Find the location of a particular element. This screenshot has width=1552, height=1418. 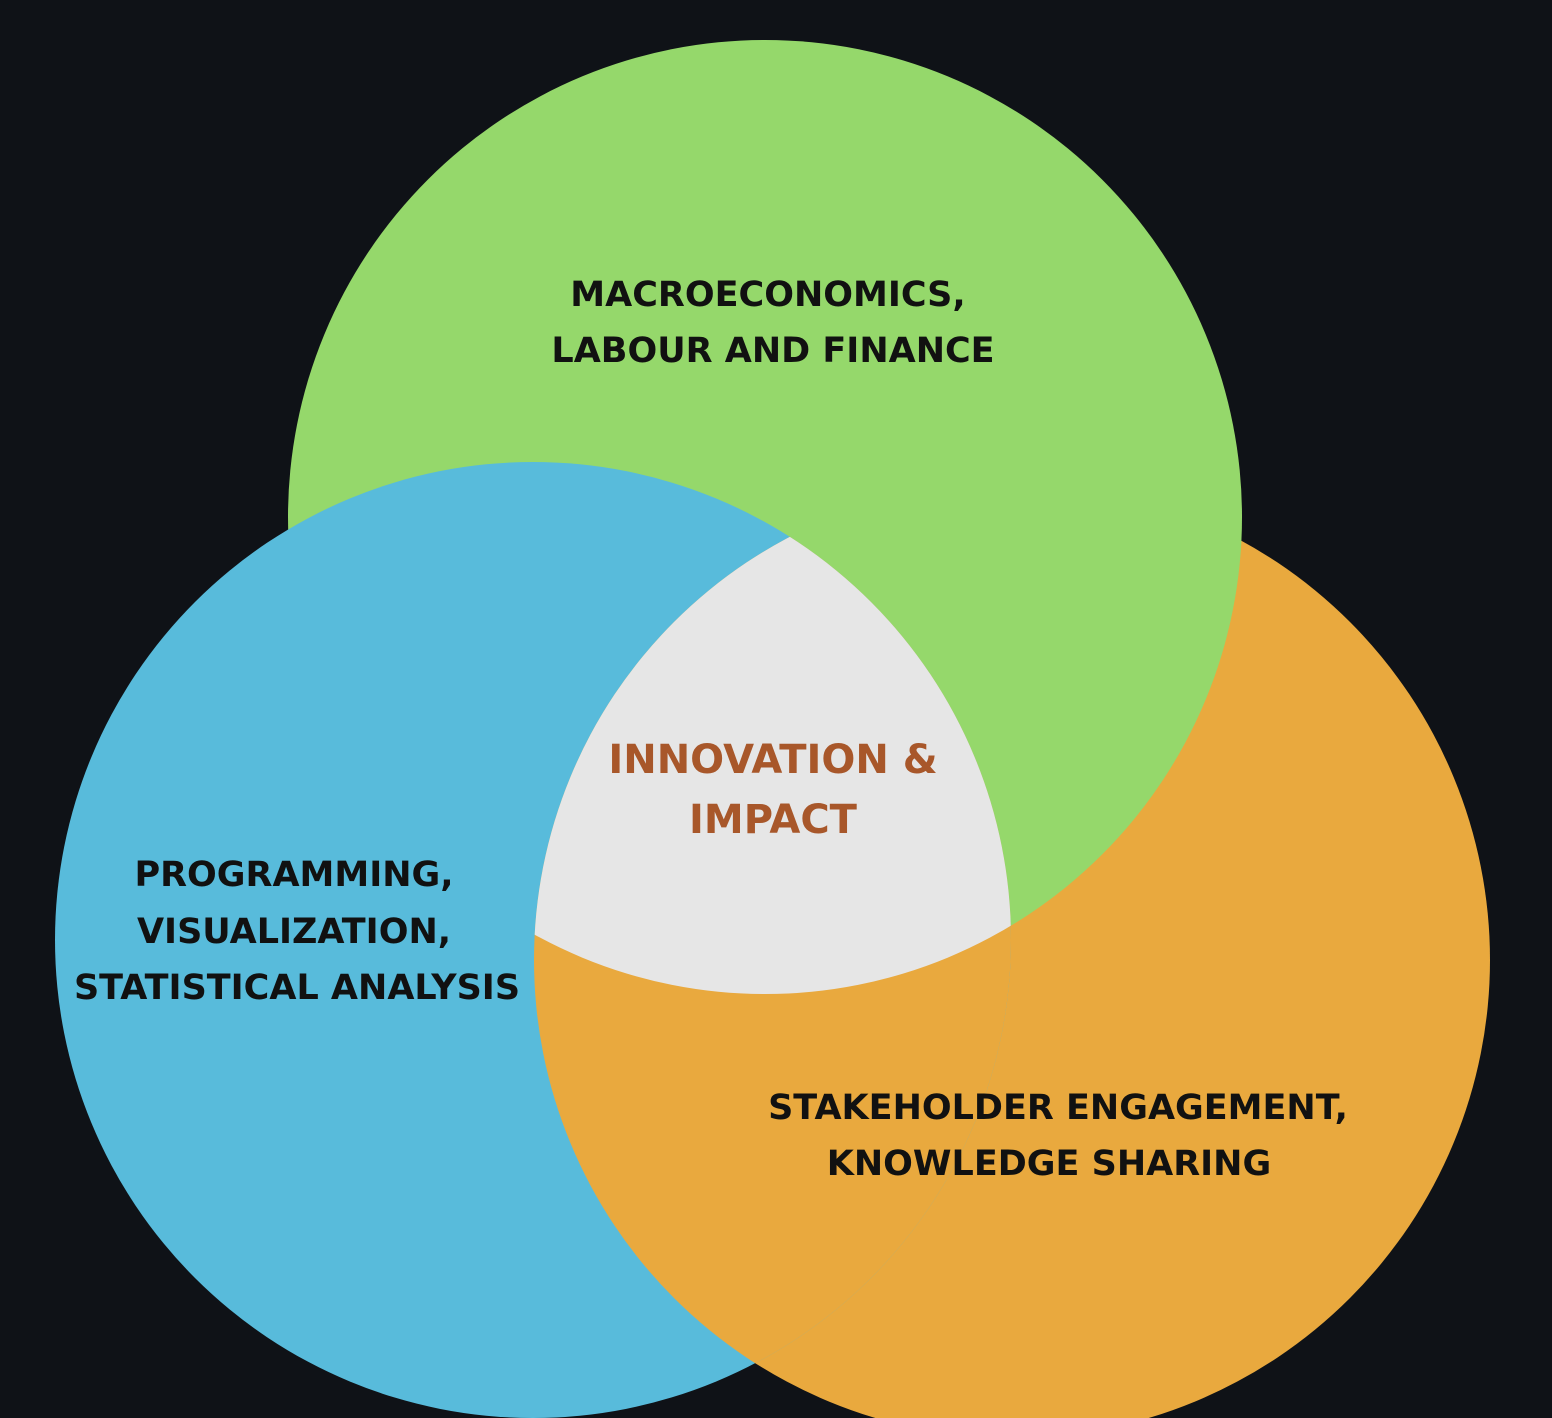

left-circle-label-line1: PROGRAMMING, is located at coordinates (293, 875).